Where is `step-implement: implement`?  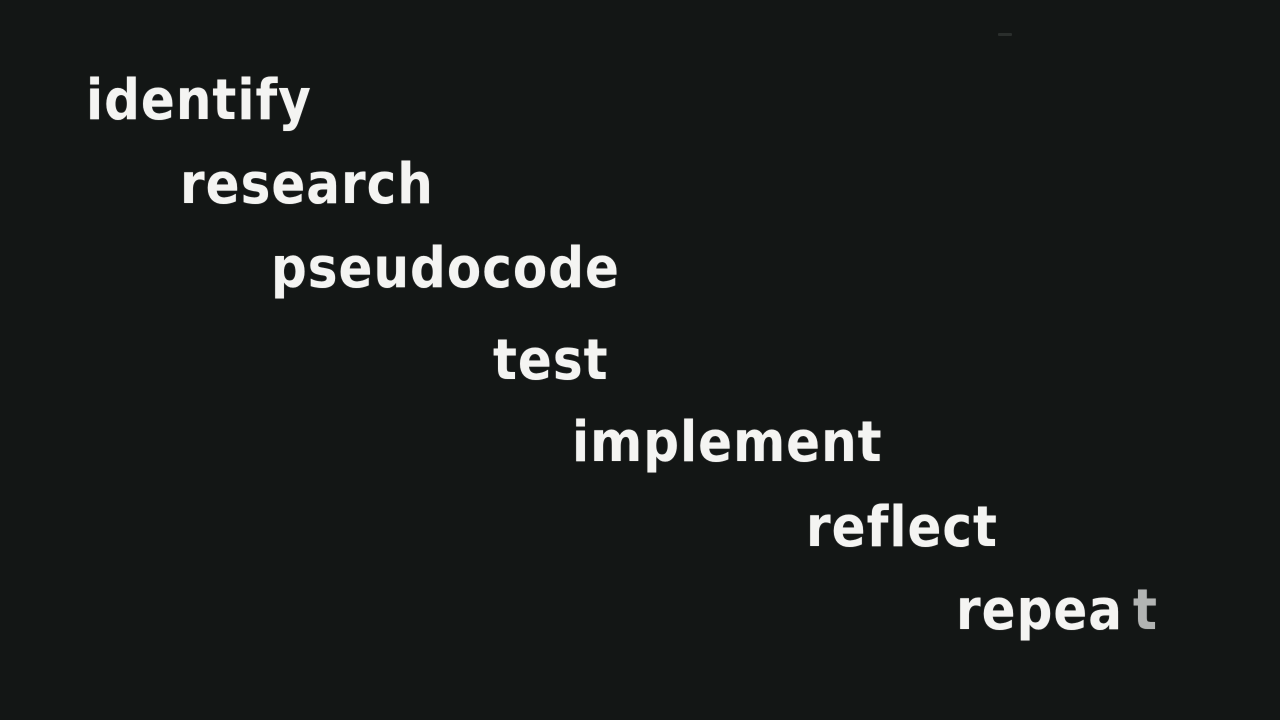
step-implement: implement is located at coordinates (727, 442).